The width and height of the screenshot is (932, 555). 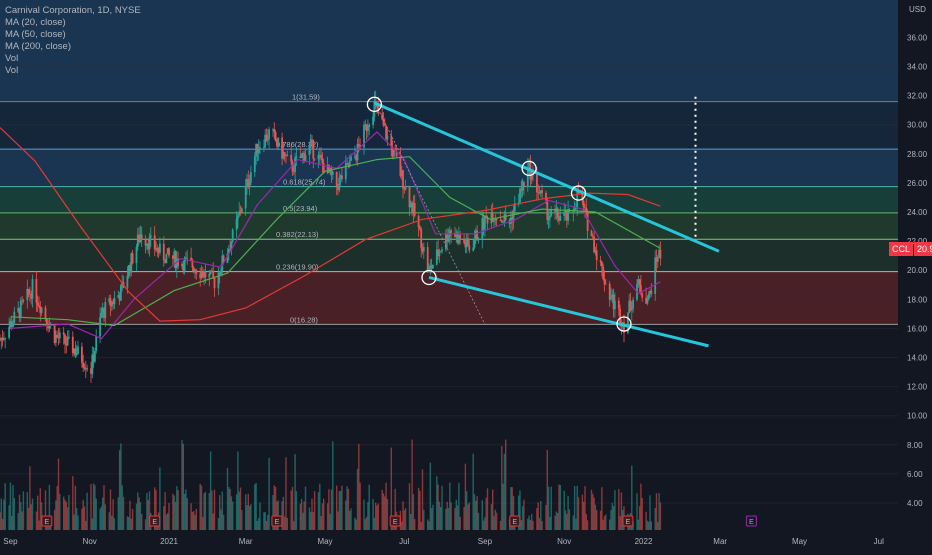 What do you see at coordinates (799, 541) in the screenshot?
I see `x-tick-label: May` at bounding box center [799, 541].